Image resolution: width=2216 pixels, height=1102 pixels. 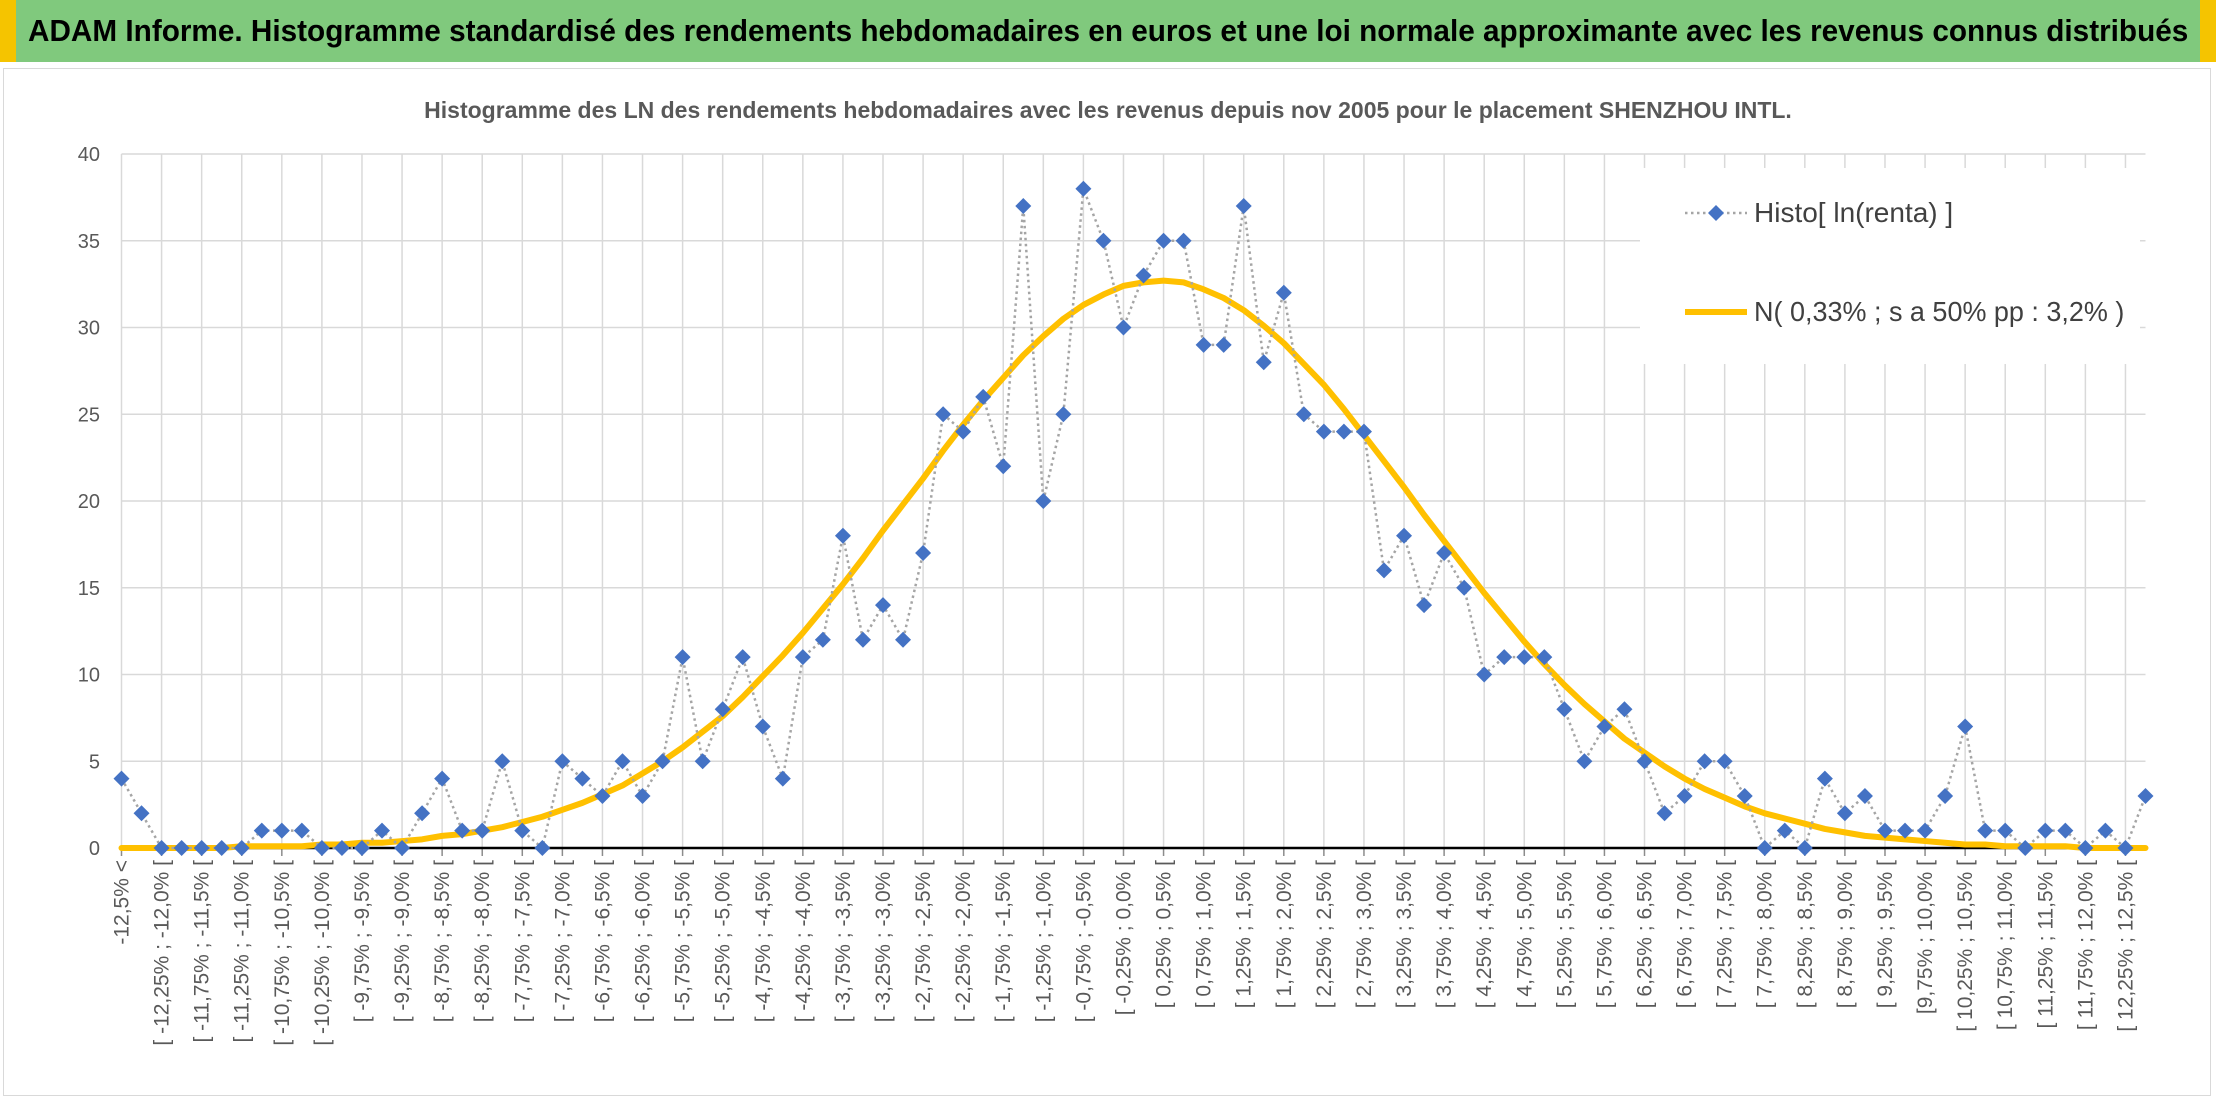 I want to click on y-tick-label: 30, so click(x=89, y=329).